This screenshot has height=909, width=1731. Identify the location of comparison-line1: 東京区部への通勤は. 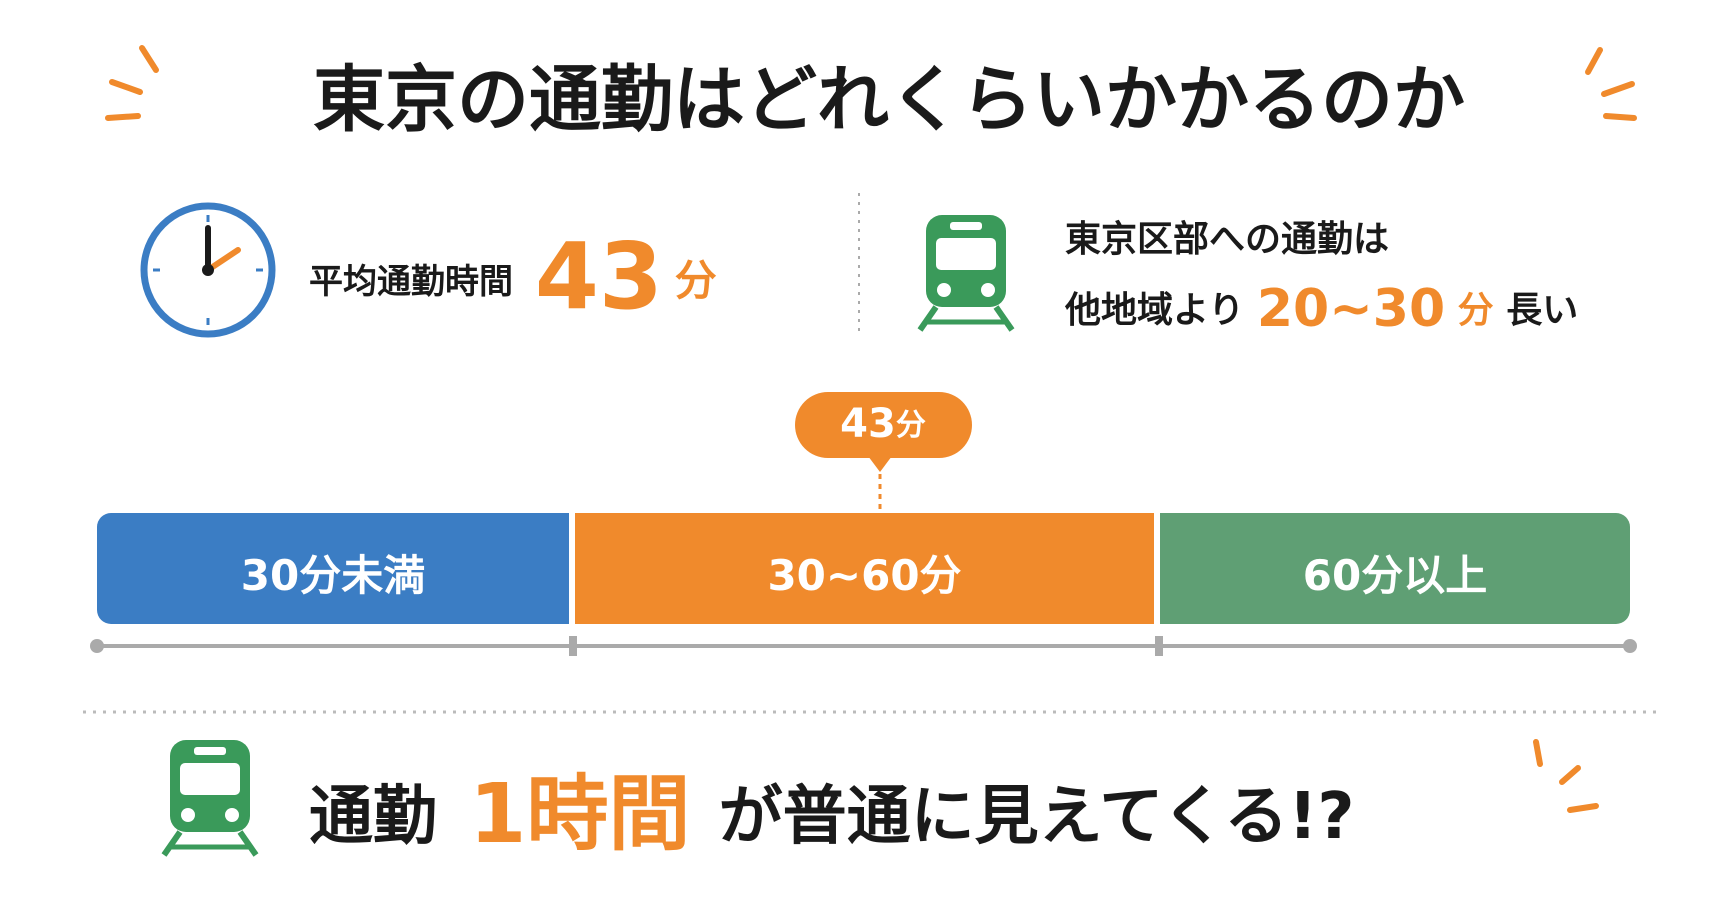
(1227, 239).